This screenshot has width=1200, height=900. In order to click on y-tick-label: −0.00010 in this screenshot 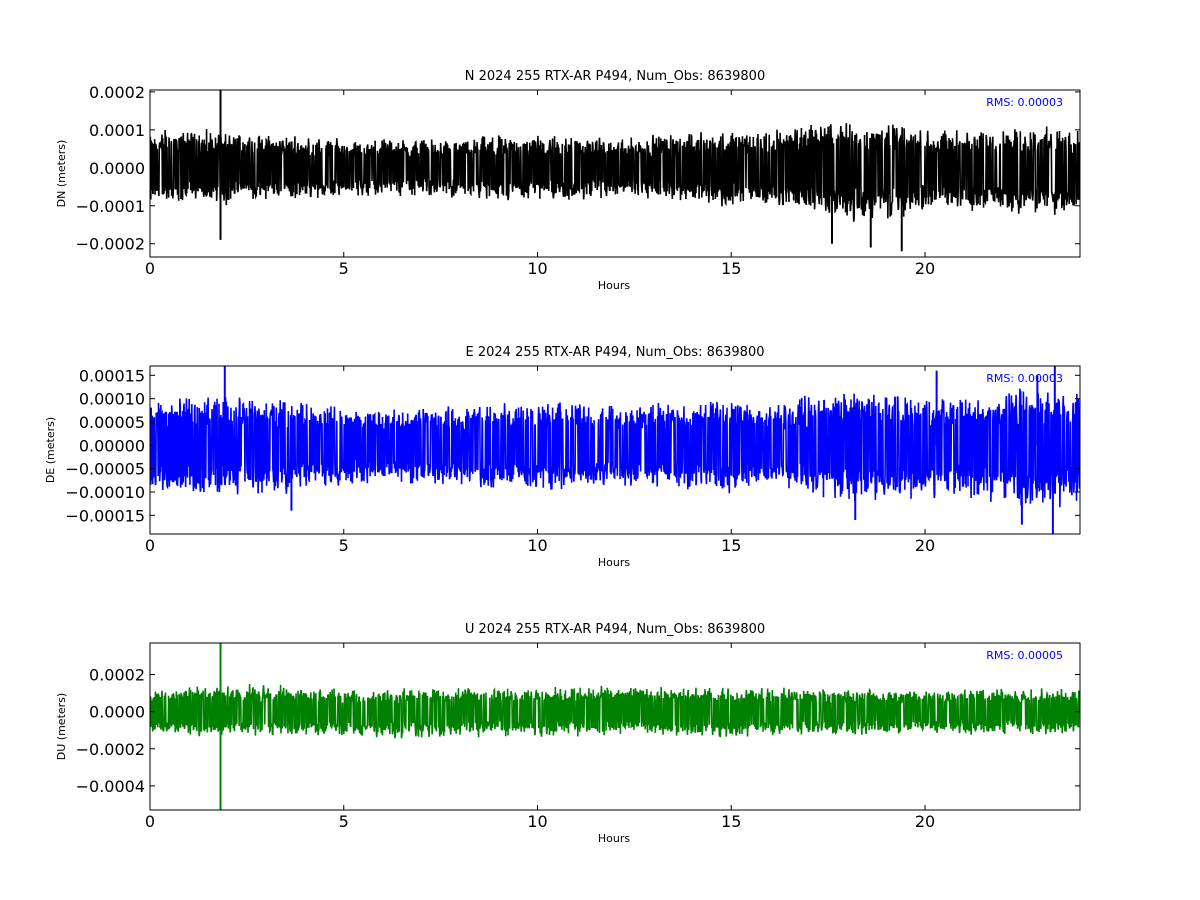, I will do `click(105, 492)`.